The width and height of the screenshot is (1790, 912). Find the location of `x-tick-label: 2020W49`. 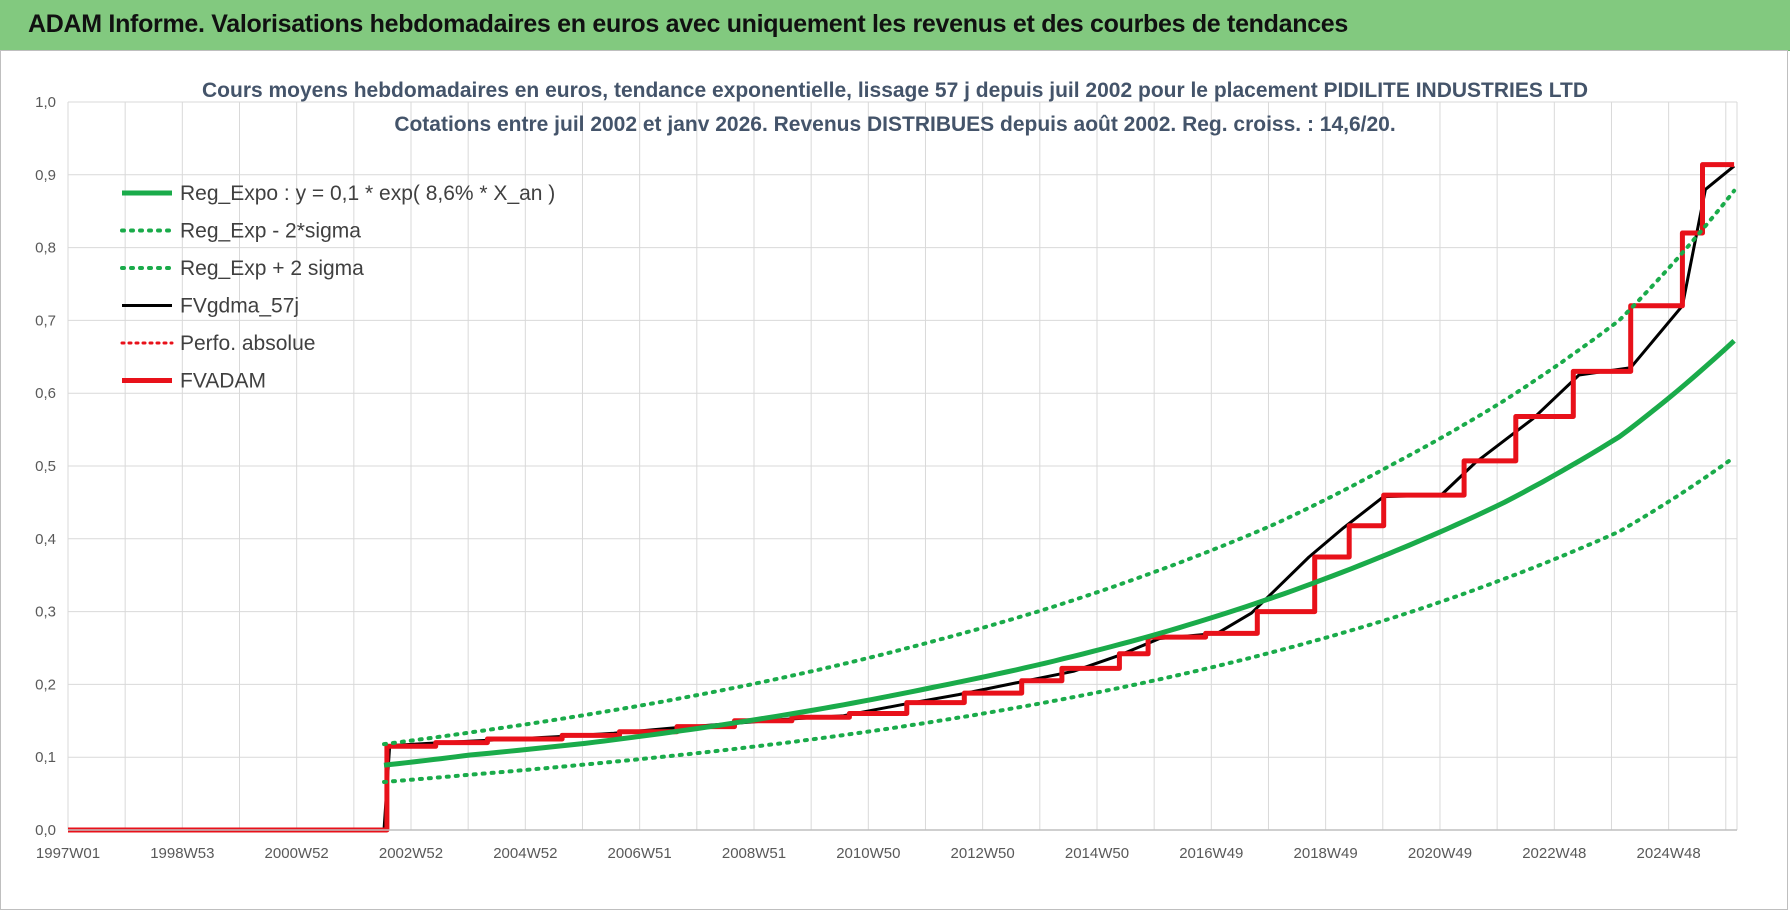

x-tick-label: 2020W49 is located at coordinates (1440, 853).